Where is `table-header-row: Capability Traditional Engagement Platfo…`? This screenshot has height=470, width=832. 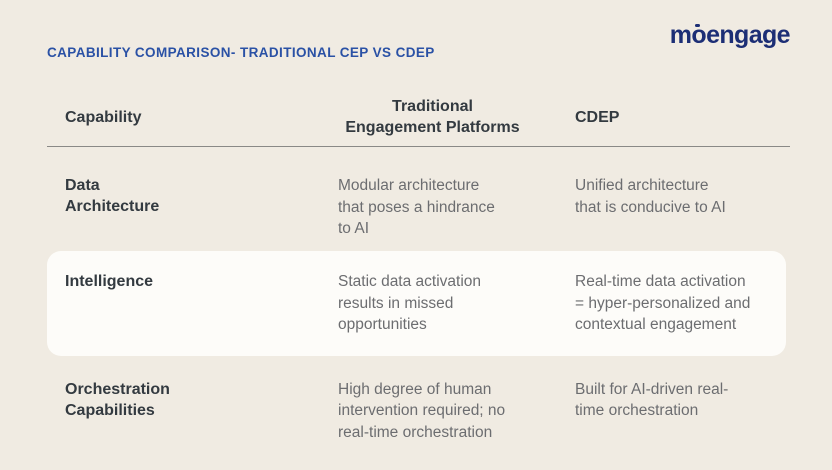
table-header-row: Capability Traditional Engagement Platfo… is located at coordinates (418, 117).